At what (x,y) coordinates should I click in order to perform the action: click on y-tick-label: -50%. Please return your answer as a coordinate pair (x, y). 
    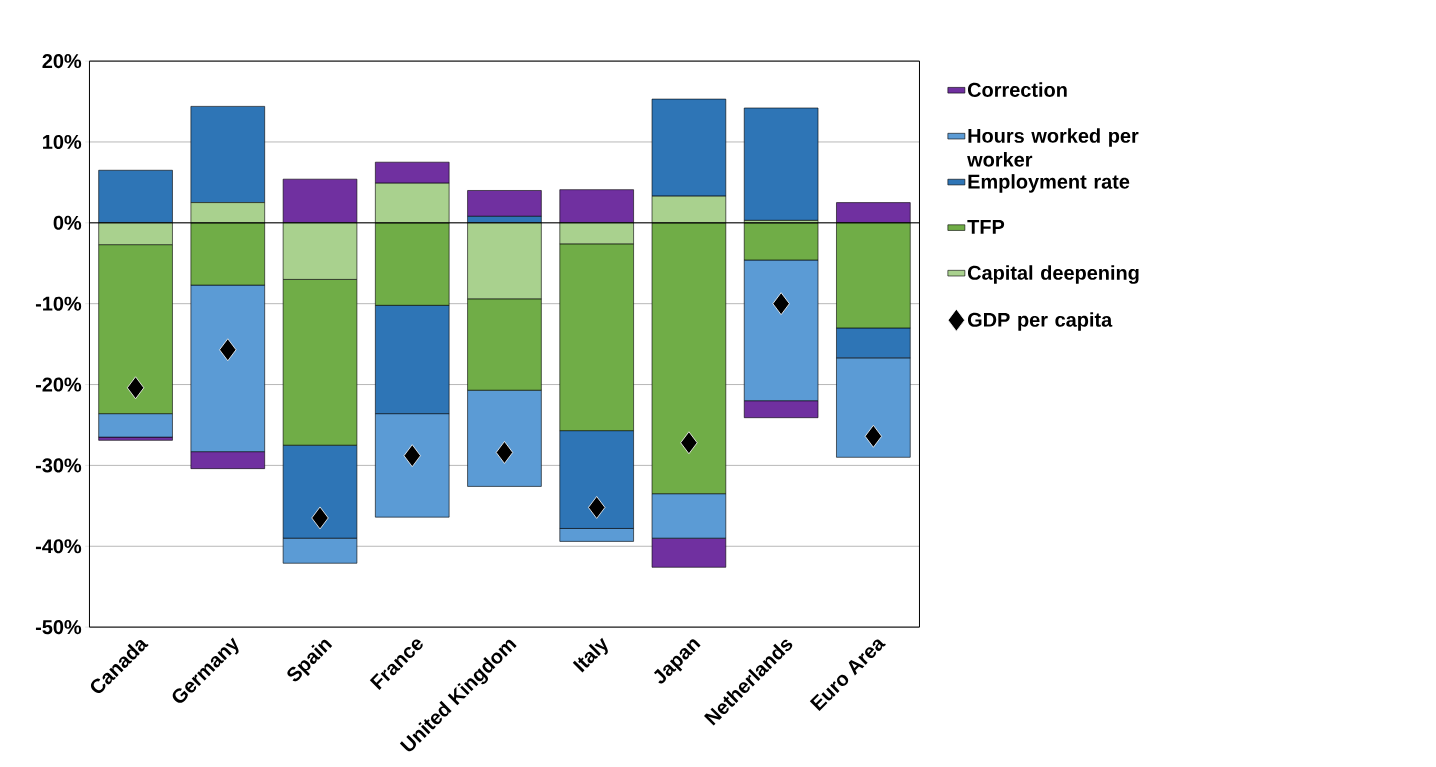
    Looking at the image, I should click on (58, 627).